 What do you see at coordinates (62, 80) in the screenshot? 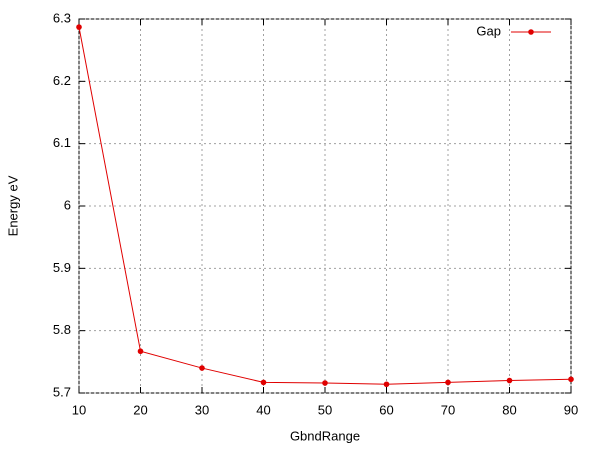
I see `y-tick-label: 6.2` at bounding box center [62, 80].